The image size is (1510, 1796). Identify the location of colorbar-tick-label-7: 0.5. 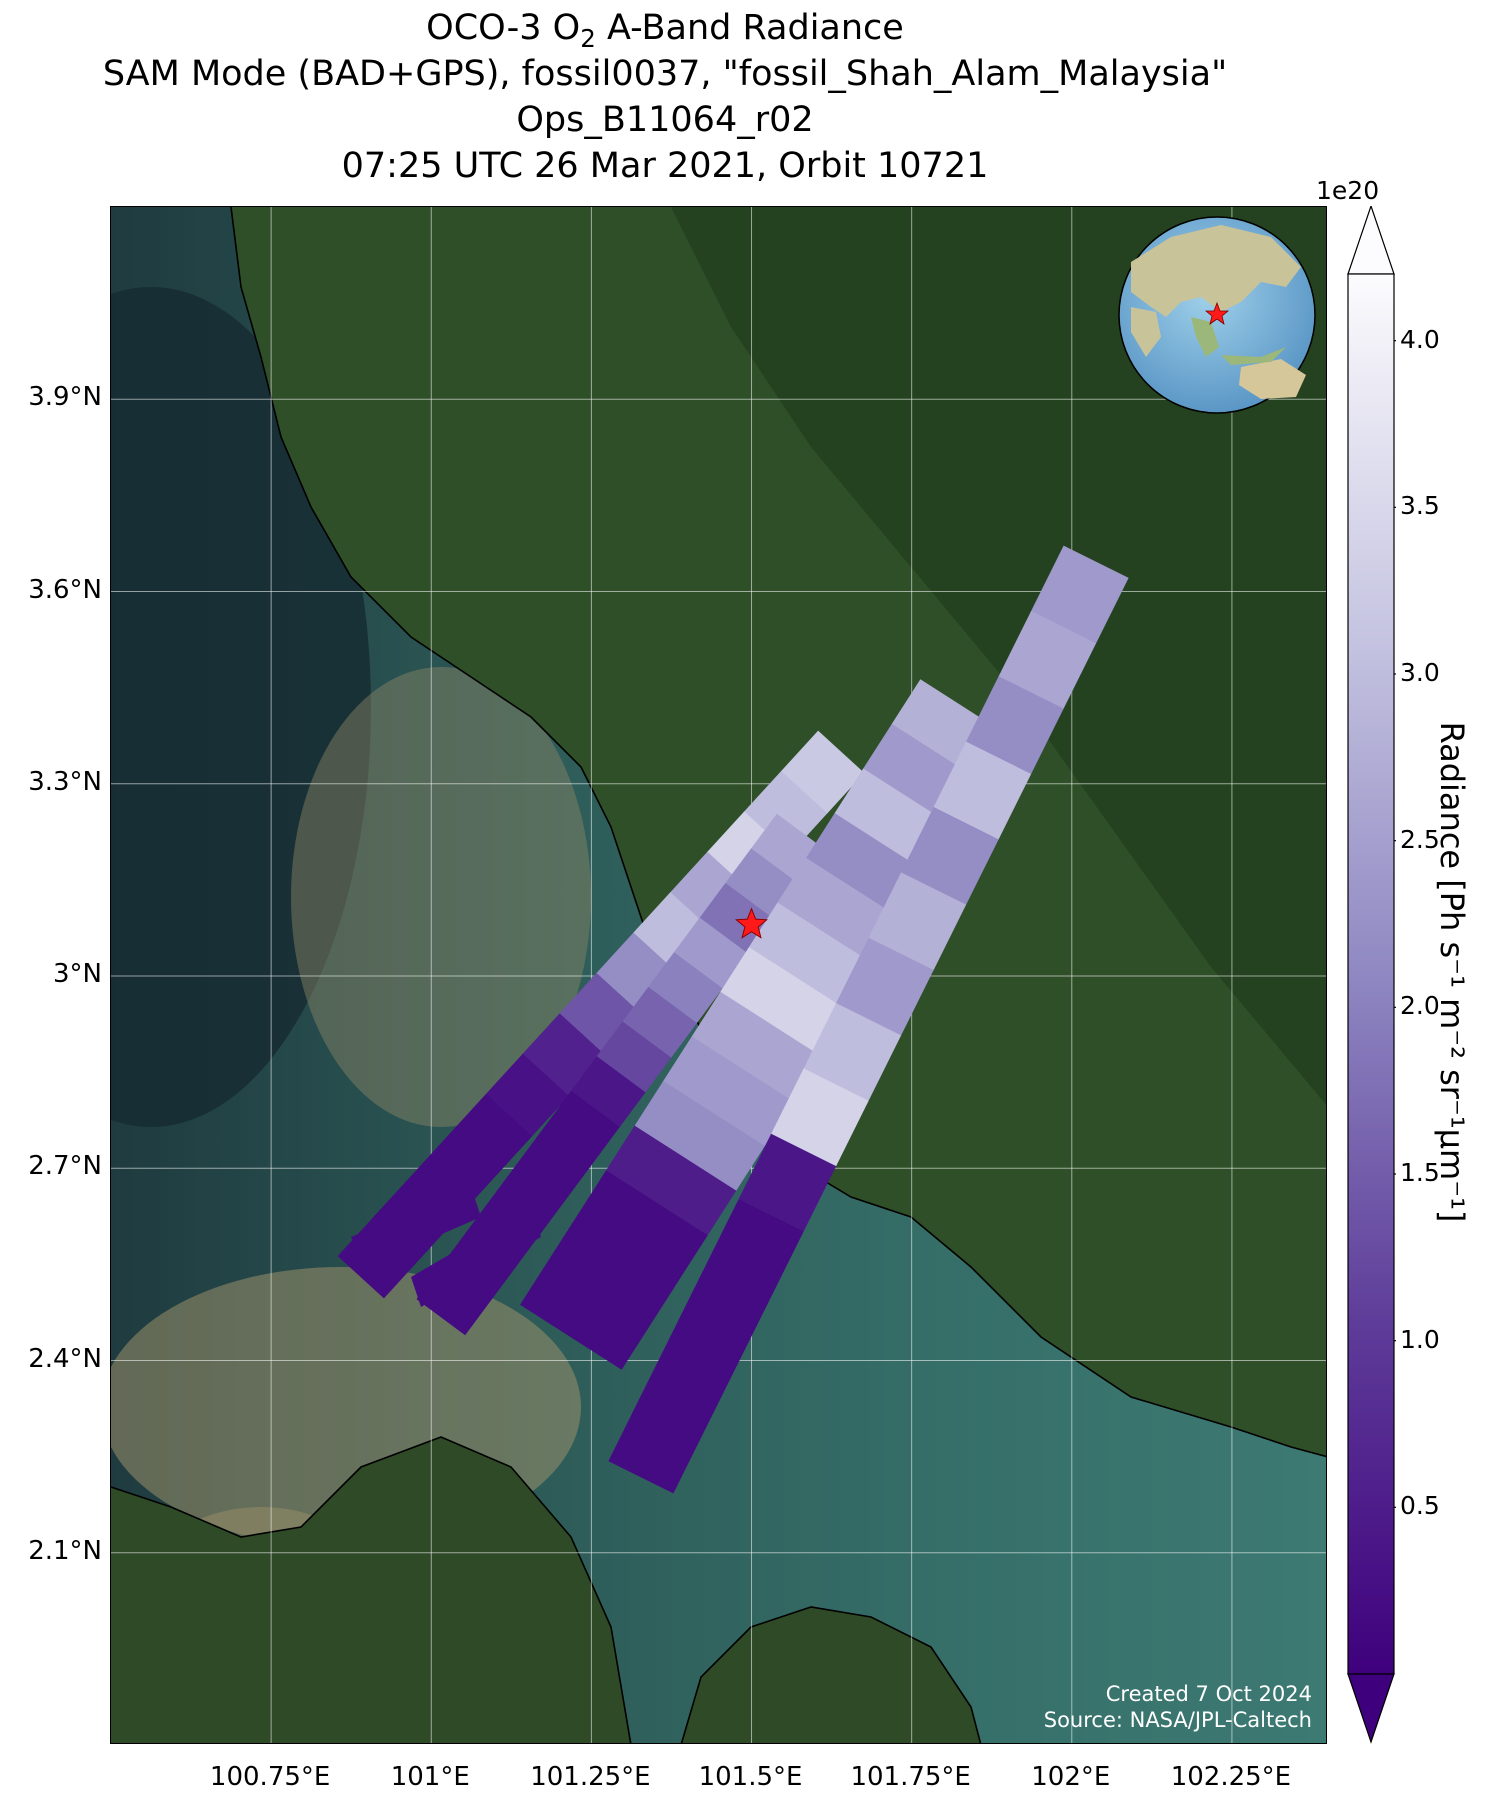
(1420, 1506).